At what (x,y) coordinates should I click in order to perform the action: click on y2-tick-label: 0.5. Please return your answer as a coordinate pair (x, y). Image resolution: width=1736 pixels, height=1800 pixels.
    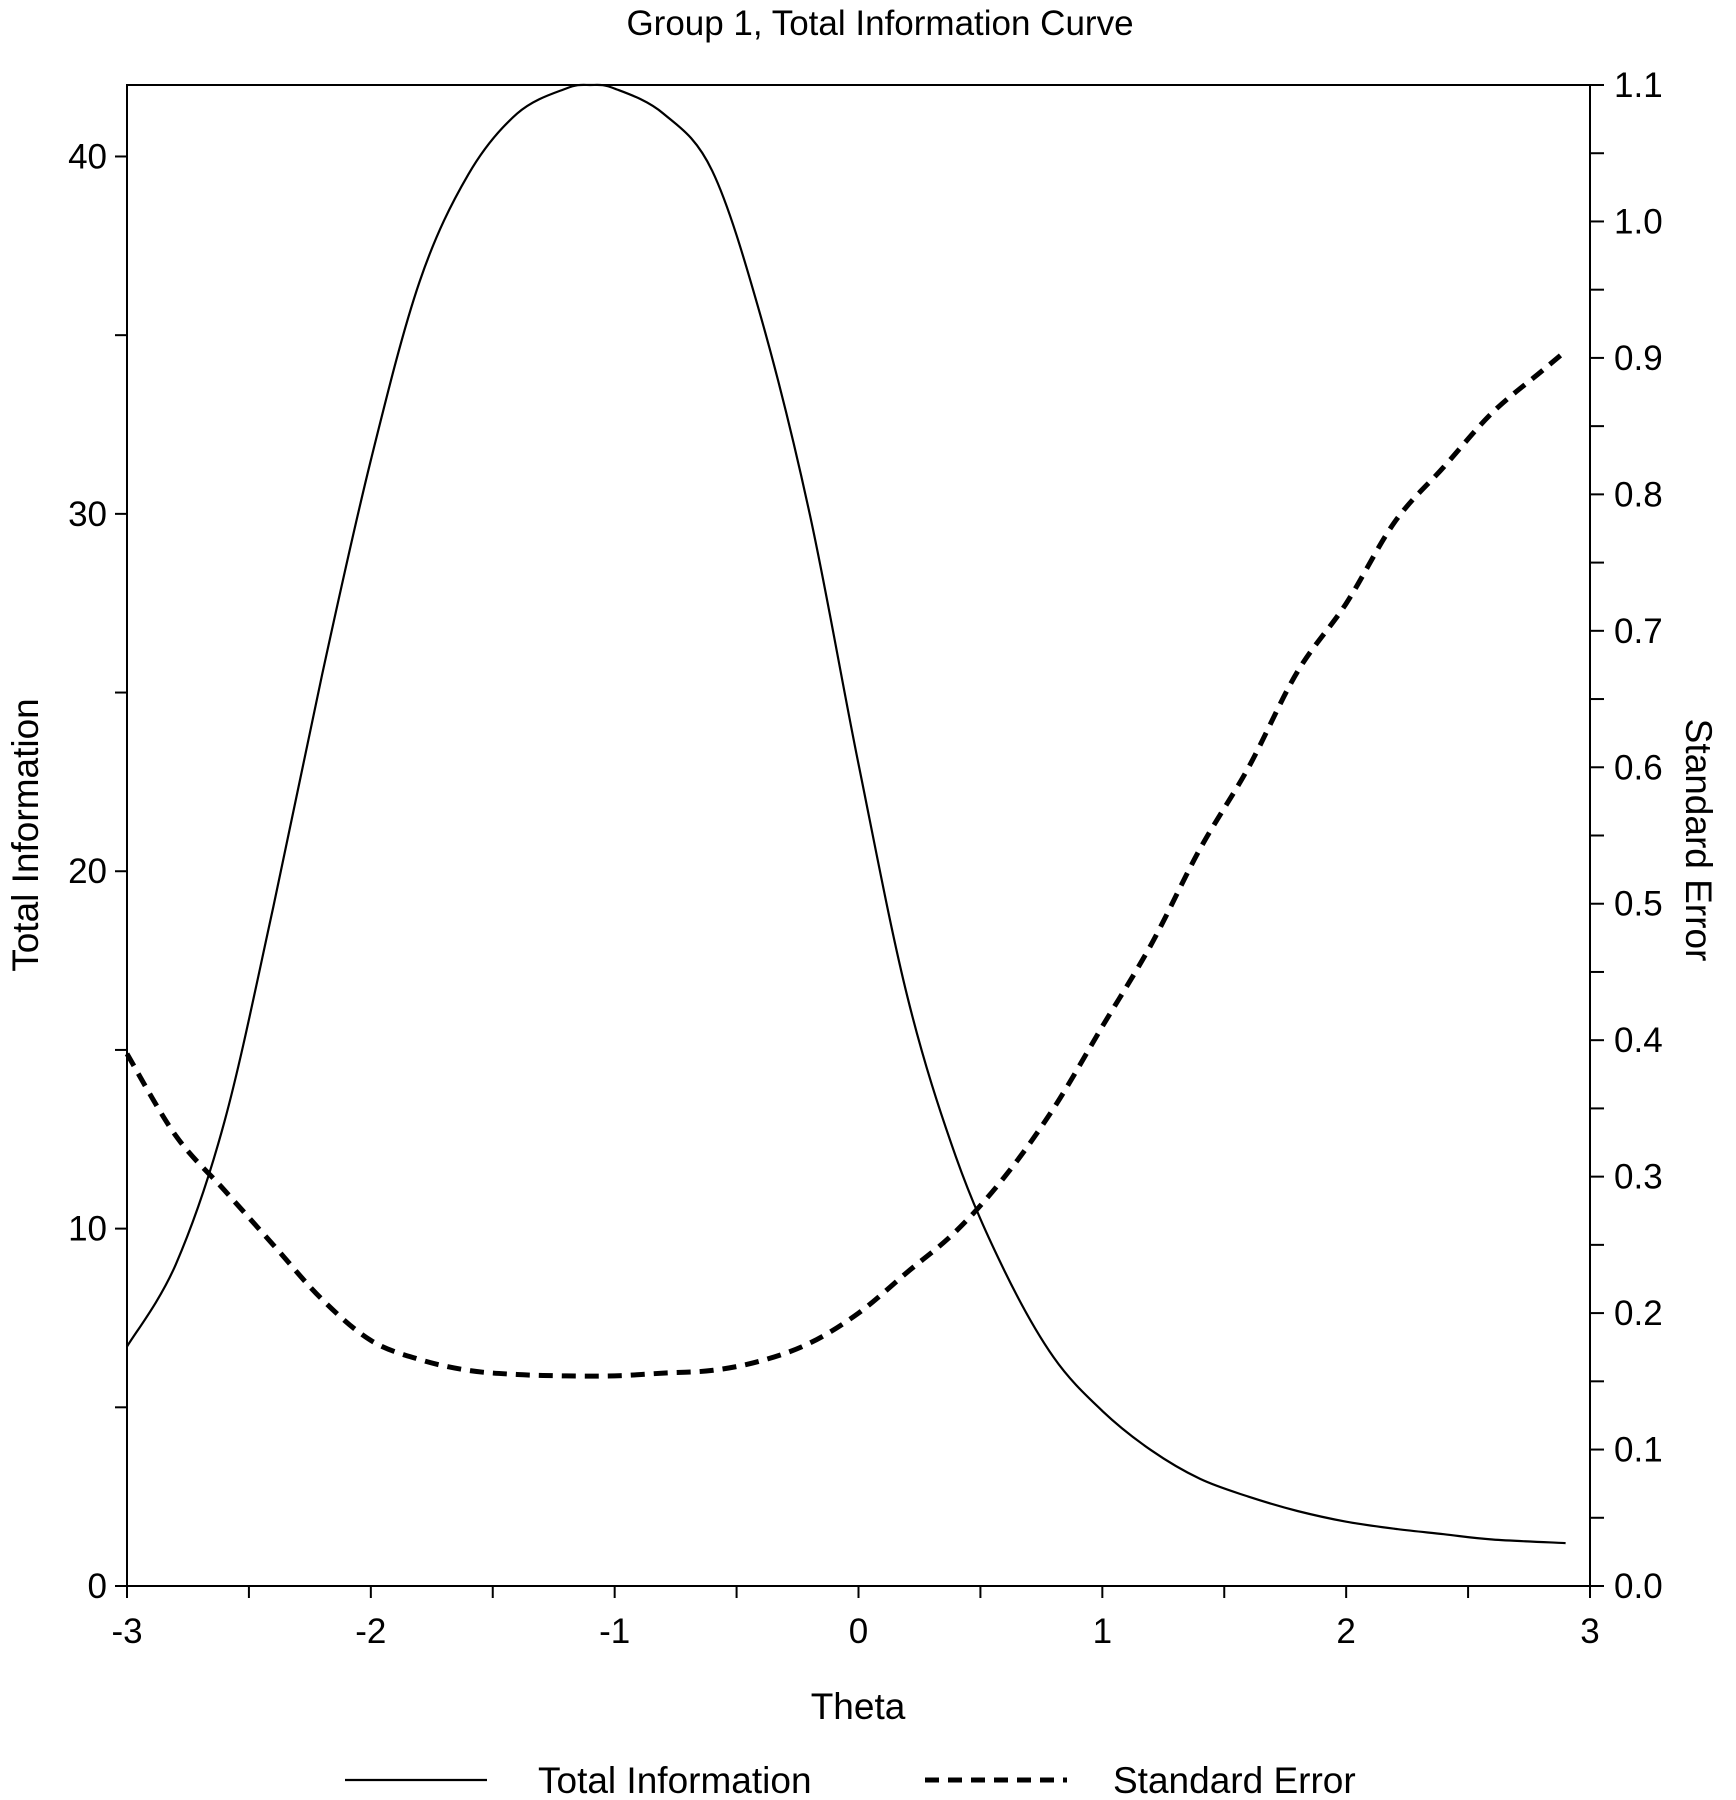
    Looking at the image, I should click on (1638, 904).